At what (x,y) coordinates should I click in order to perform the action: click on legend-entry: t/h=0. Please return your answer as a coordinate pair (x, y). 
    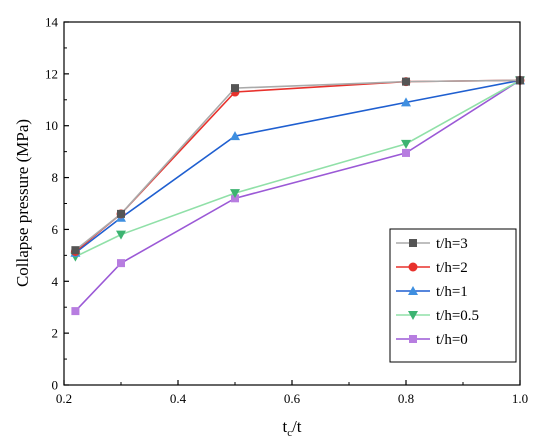
    Looking at the image, I should click on (432, 340).